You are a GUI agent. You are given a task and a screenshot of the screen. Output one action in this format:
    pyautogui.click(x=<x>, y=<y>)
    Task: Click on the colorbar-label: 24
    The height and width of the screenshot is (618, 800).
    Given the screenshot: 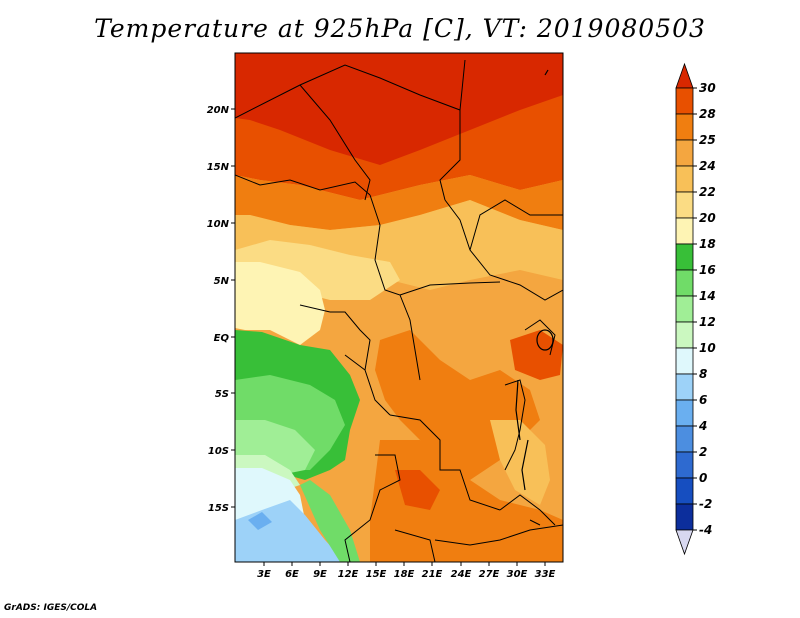 What is the action you would take?
    pyautogui.click(x=707, y=166)
    